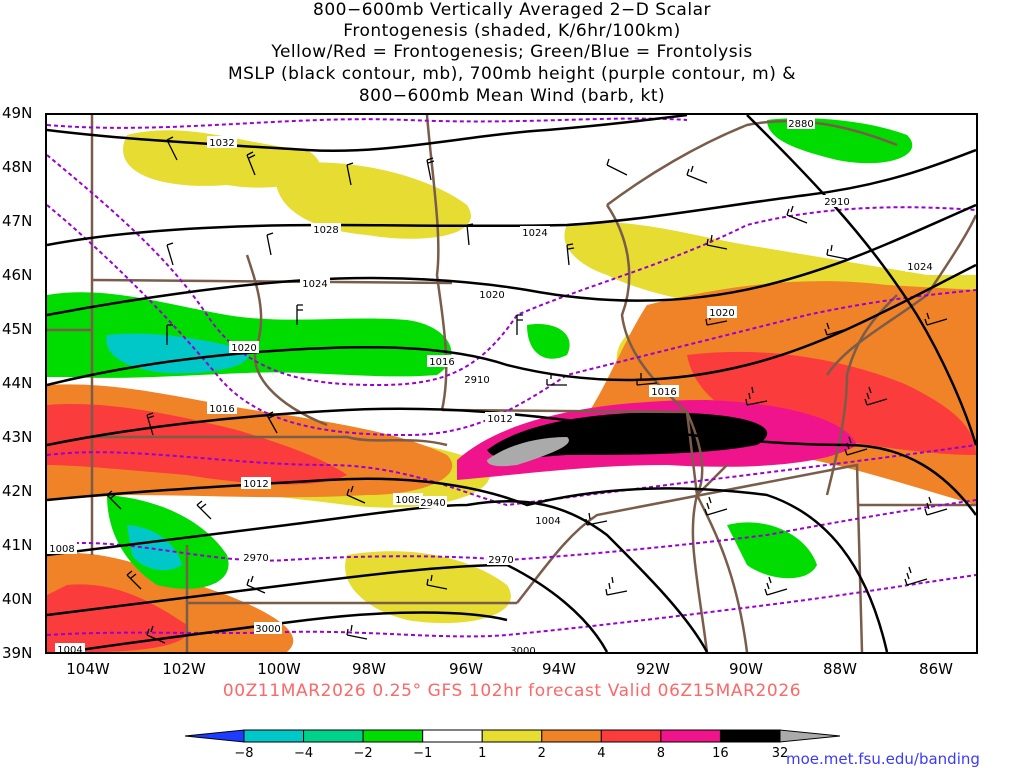  I want to click on lon-label-104w: 104W, so click(88, 669).